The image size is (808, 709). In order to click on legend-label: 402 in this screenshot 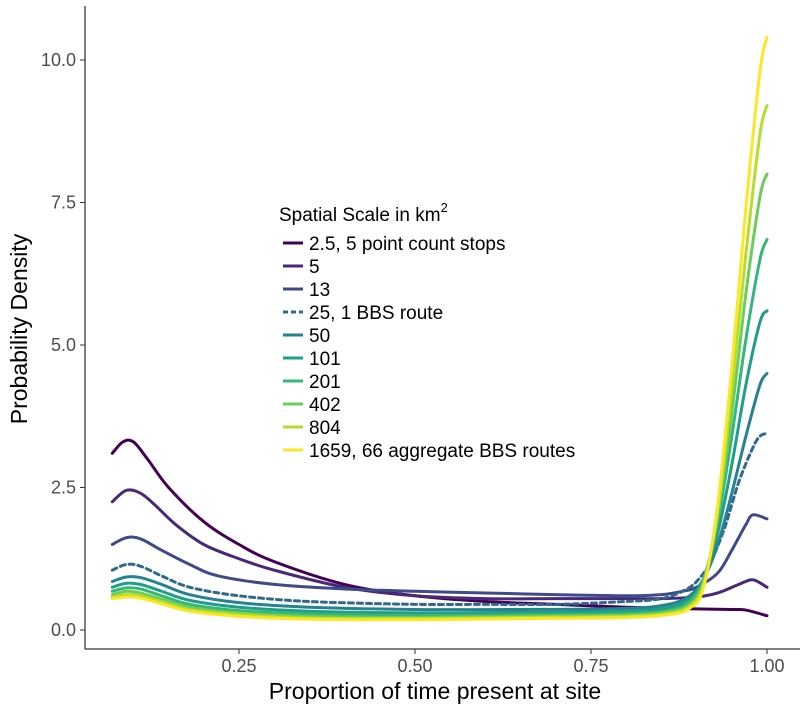, I will do `click(325, 405)`.